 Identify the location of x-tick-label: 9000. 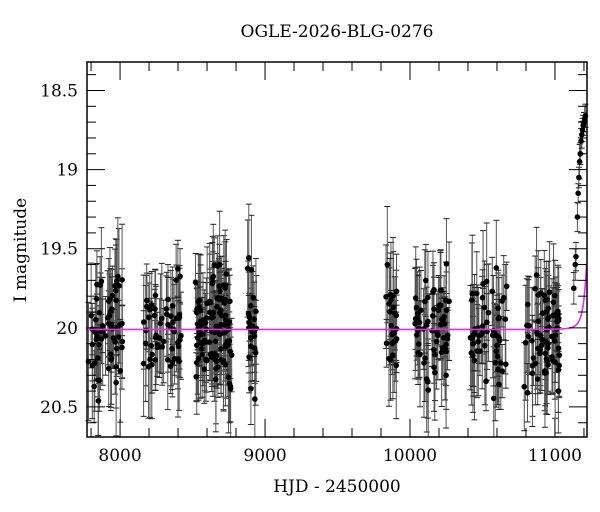
(264, 456).